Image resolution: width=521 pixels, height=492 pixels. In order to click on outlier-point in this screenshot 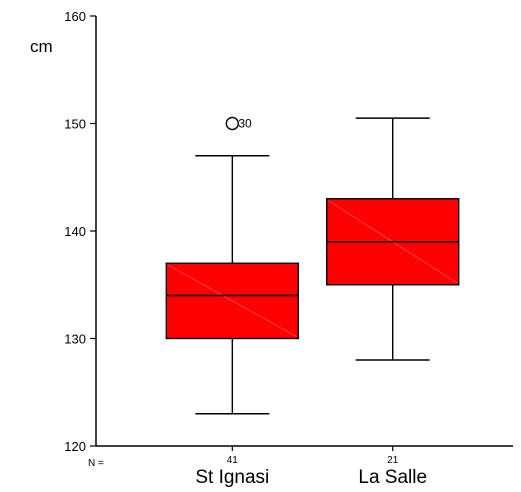, I will do `click(232, 123)`.